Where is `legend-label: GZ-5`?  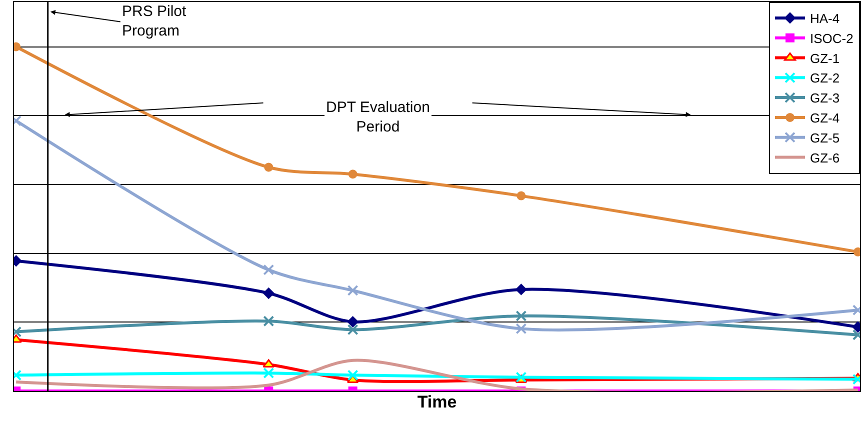 legend-label: GZ-5 is located at coordinates (825, 138).